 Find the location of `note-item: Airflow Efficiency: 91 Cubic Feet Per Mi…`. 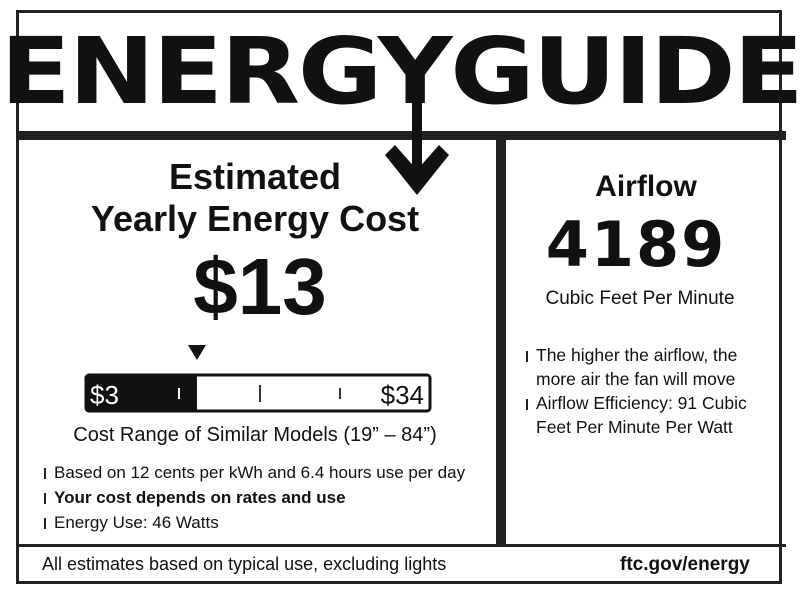

note-item: Airflow Efficiency: 91 Cubic Feet Per Mi… is located at coordinates (646, 415).